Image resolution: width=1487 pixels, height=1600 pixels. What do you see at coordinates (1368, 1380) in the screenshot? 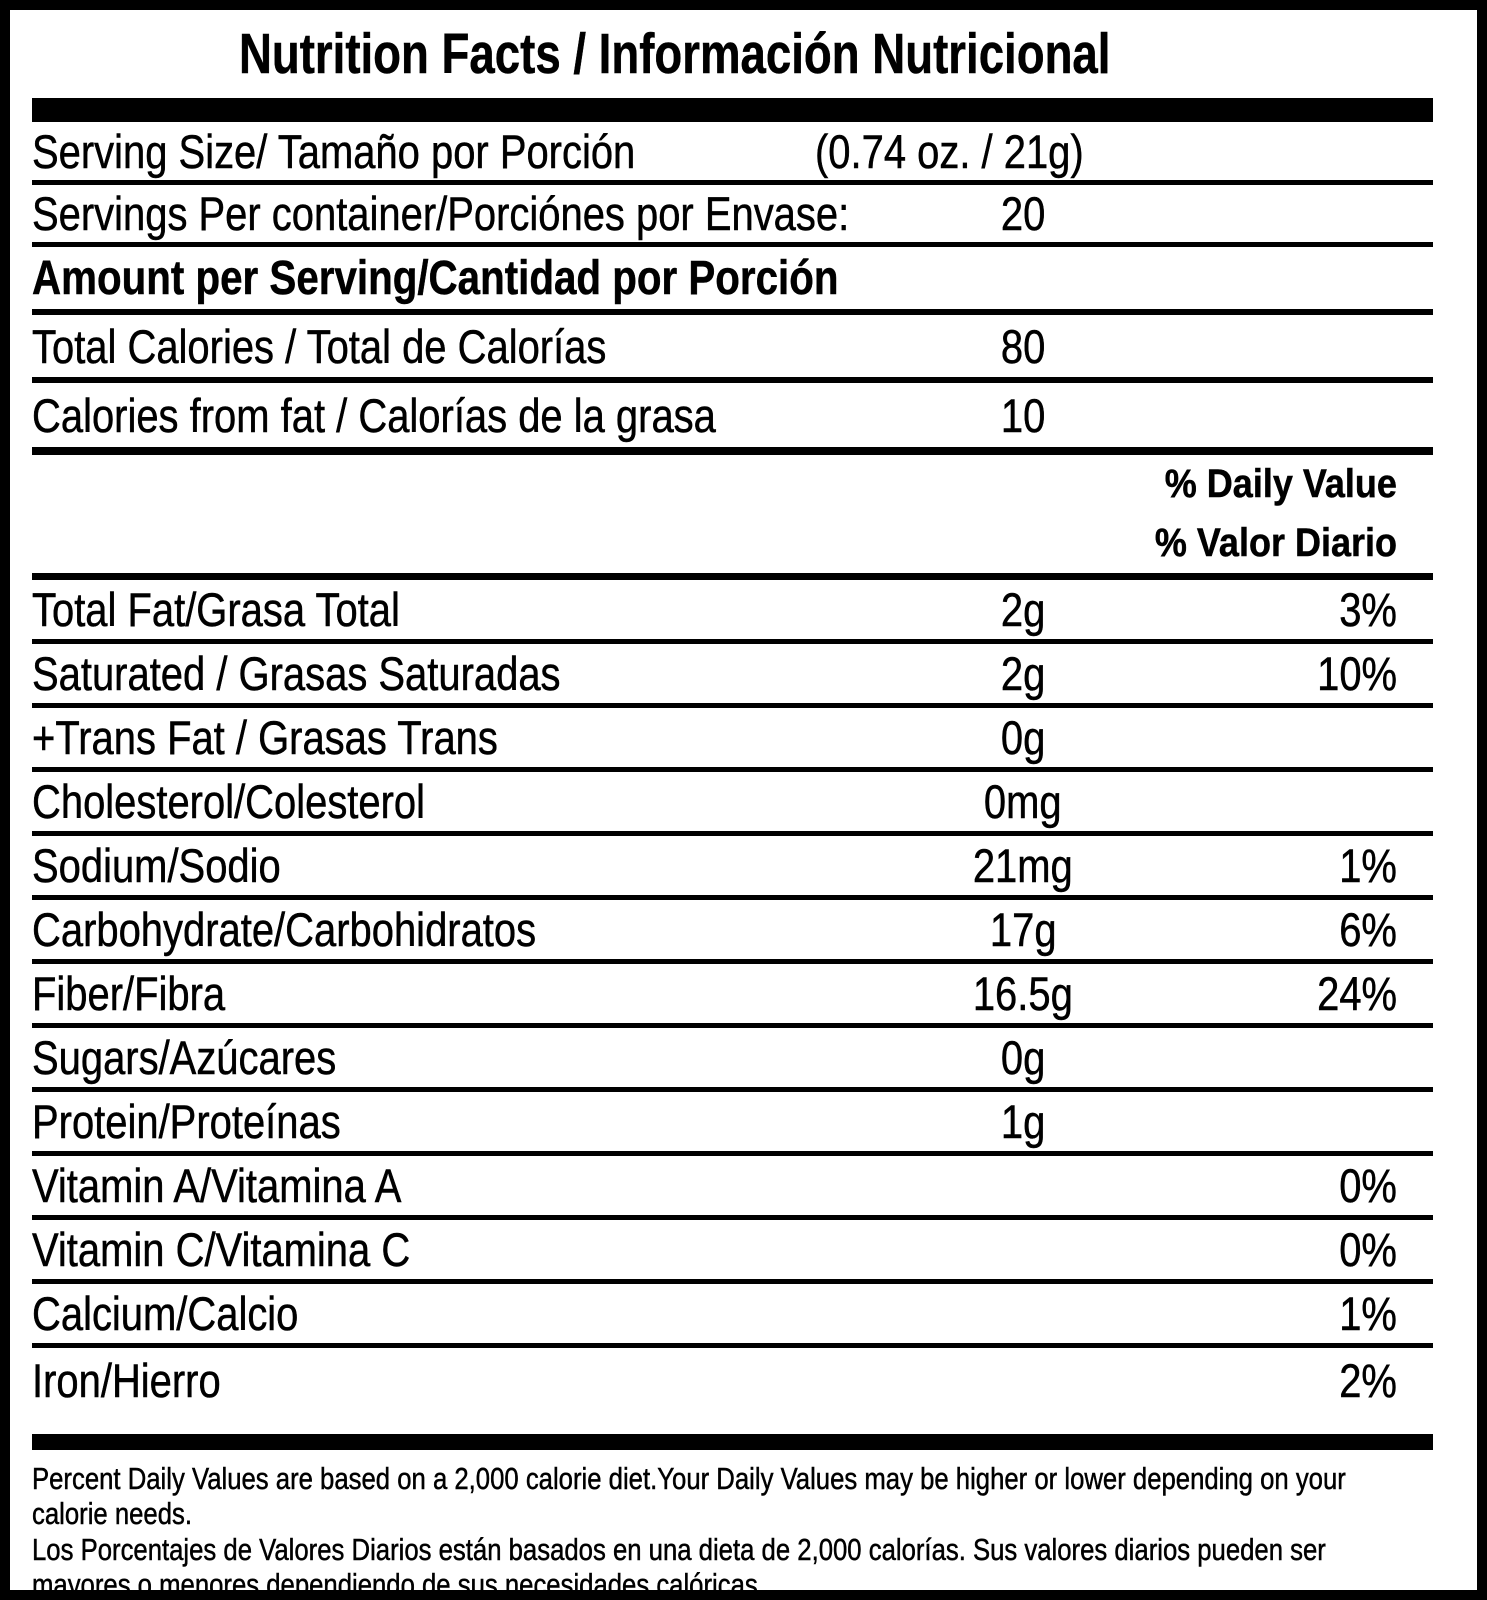
I see `nutrient-daily-value: 2%` at bounding box center [1368, 1380].